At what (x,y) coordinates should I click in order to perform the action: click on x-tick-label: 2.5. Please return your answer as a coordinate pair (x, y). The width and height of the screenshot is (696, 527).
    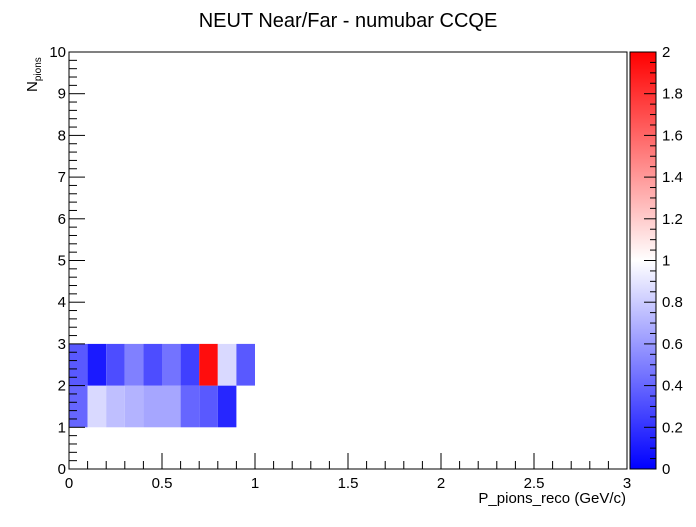
    Looking at the image, I should click on (534, 483).